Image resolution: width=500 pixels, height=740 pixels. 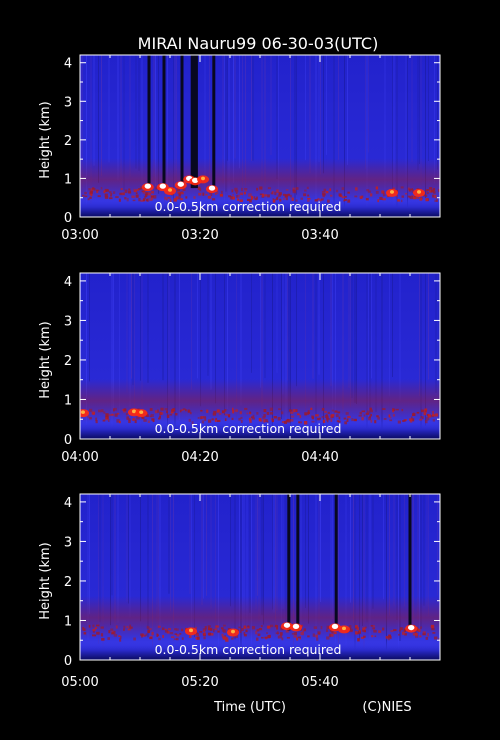 What do you see at coordinates (260, 429) in the screenshot?
I see `near-surface-band` at bounding box center [260, 429].